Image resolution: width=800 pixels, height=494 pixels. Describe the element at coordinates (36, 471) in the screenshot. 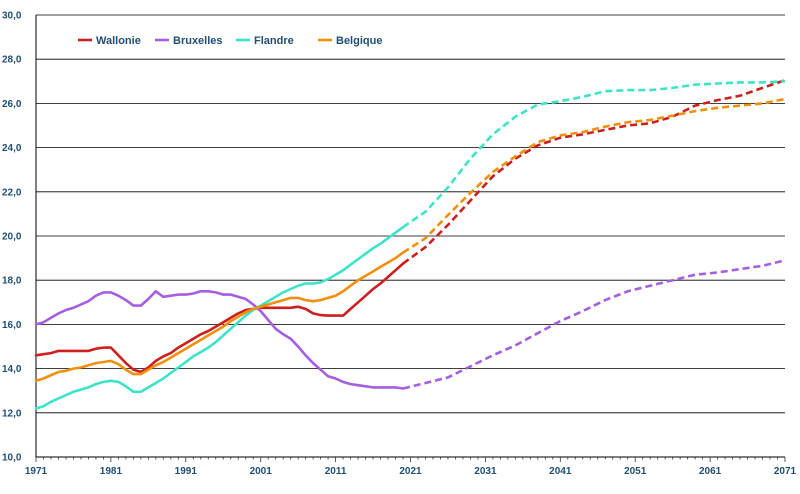

I see `x-tick-label: 1971` at that location.